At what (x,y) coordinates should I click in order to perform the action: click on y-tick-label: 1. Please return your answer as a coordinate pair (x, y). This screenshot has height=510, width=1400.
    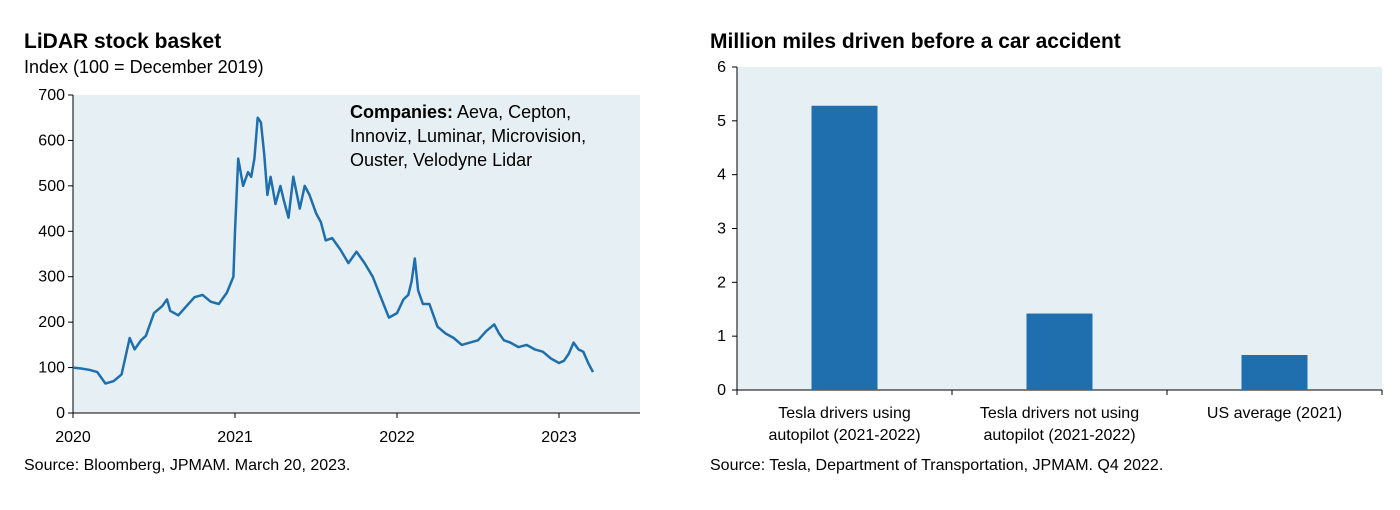
    Looking at the image, I should click on (721, 336).